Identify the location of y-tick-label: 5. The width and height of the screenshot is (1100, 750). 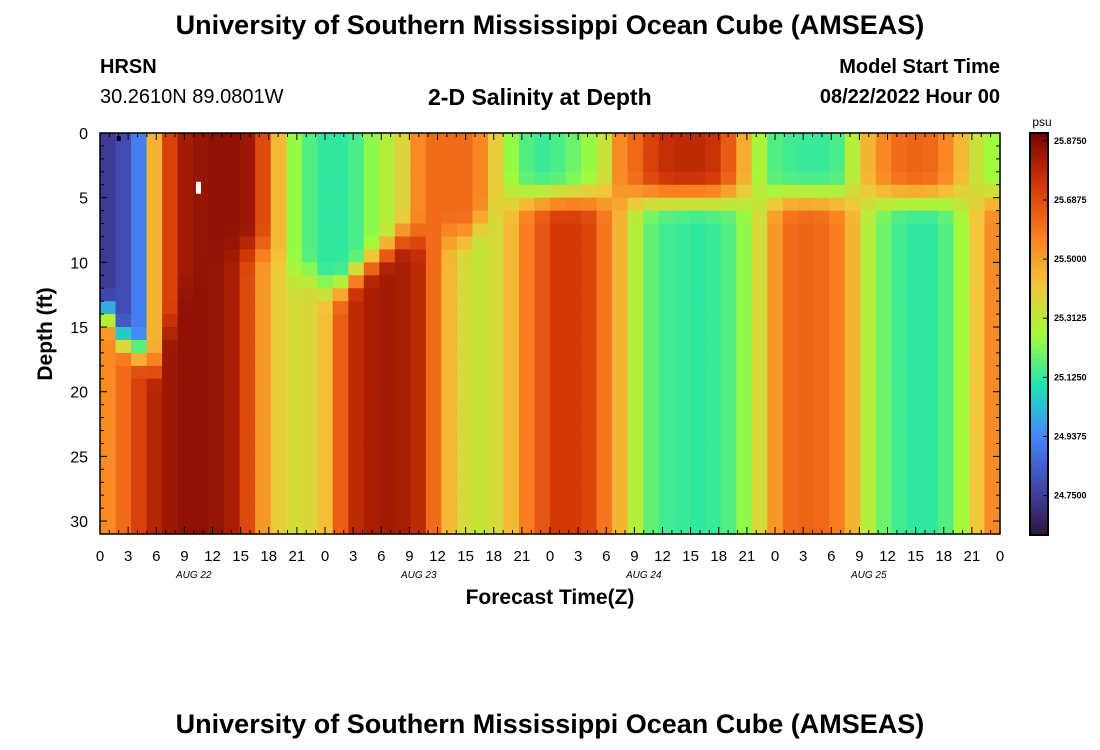
(83, 199).